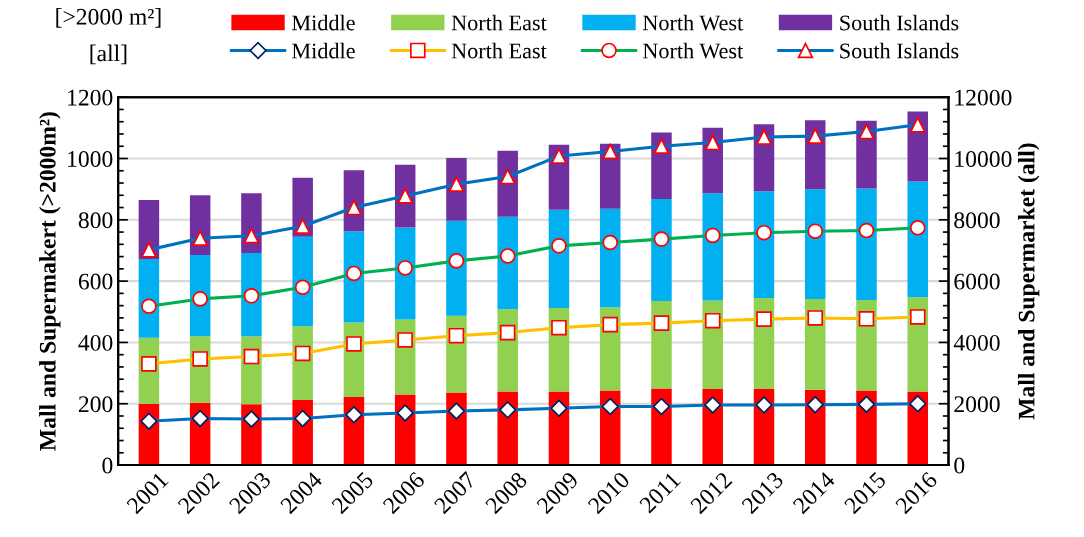 The image size is (1084, 537). What do you see at coordinates (90, 159) in the screenshot?
I see `y-tick-label: 1000` at bounding box center [90, 159].